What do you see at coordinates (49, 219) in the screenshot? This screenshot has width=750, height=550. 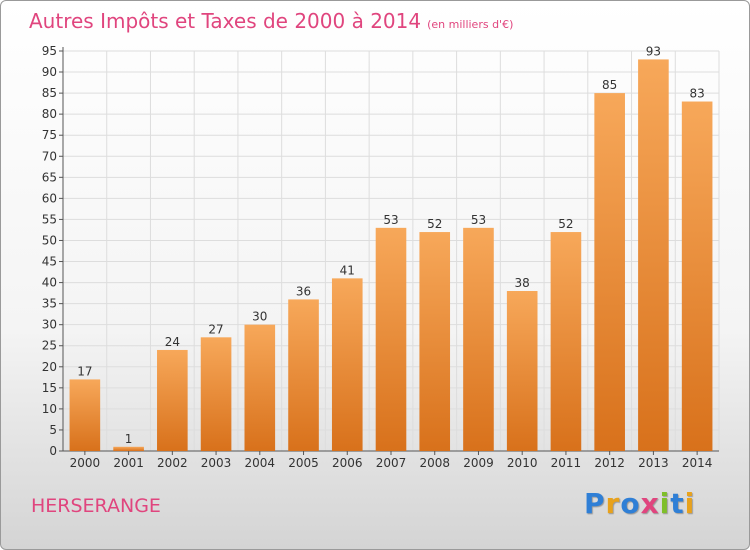 I see `y-tick-label: 55` at bounding box center [49, 219].